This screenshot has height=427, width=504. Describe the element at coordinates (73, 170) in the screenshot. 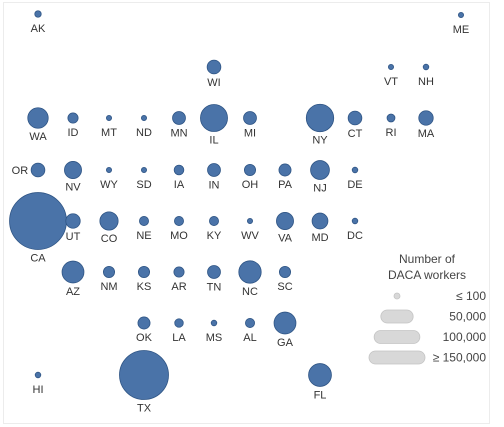

I see `bubble-nv` at that location.